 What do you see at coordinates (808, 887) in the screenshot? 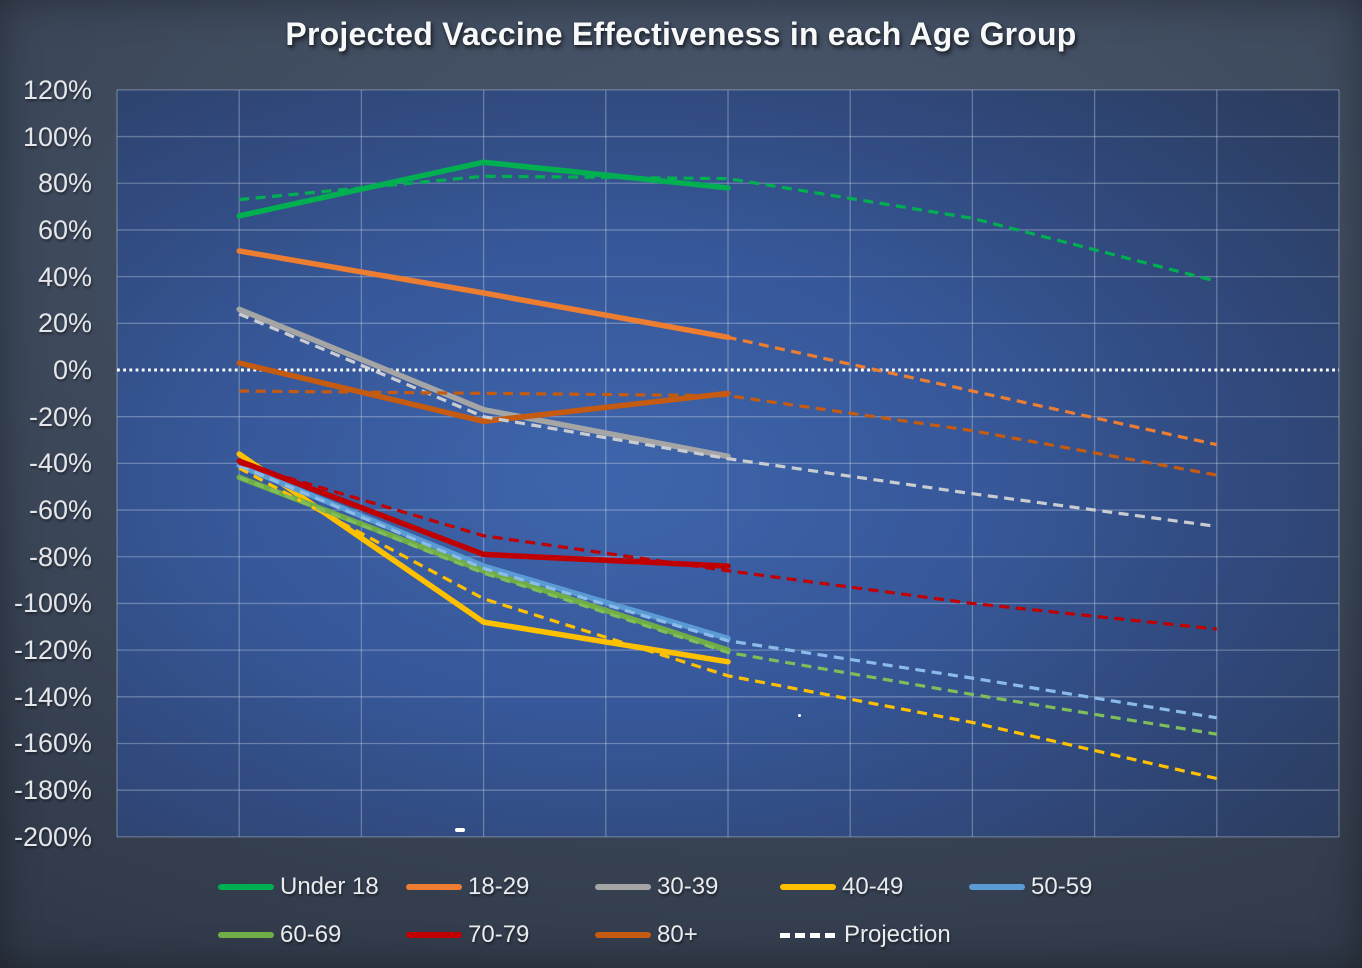
I see `legend-swatch-40-49-line-icon` at bounding box center [808, 887].